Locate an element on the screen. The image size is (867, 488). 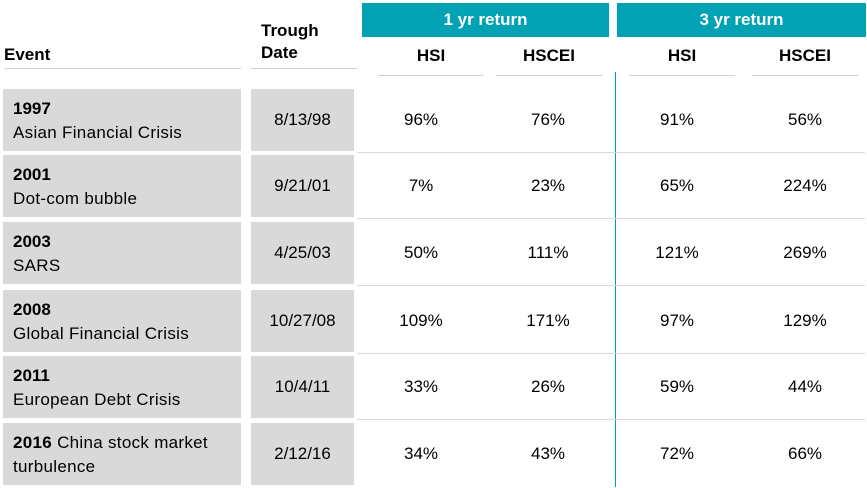
hsi-3yr-cell: 59% is located at coordinates (677, 386).